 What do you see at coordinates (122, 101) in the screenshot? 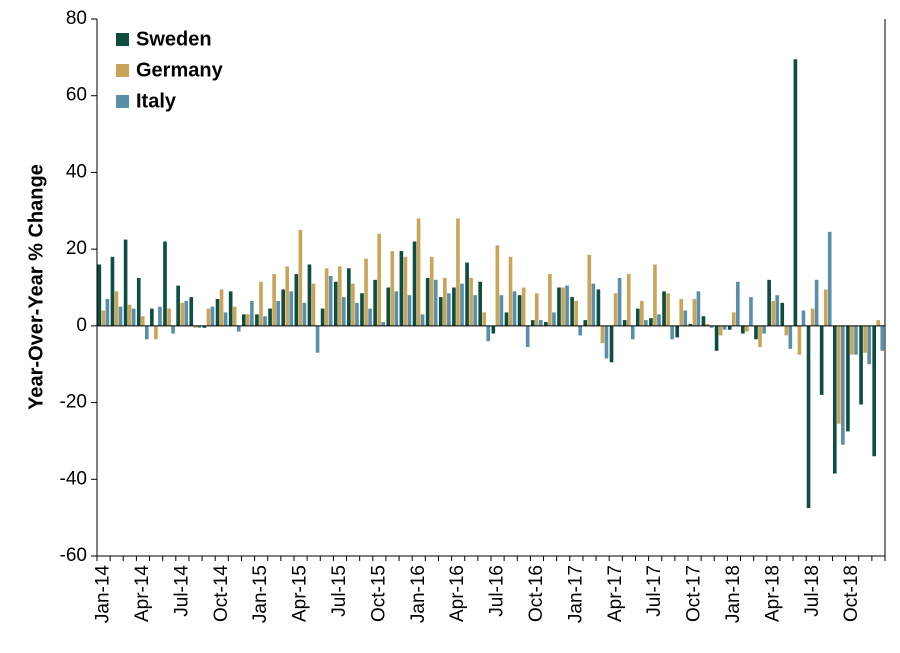
I see `legend-swatch-italy` at bounding box center [122, 101].